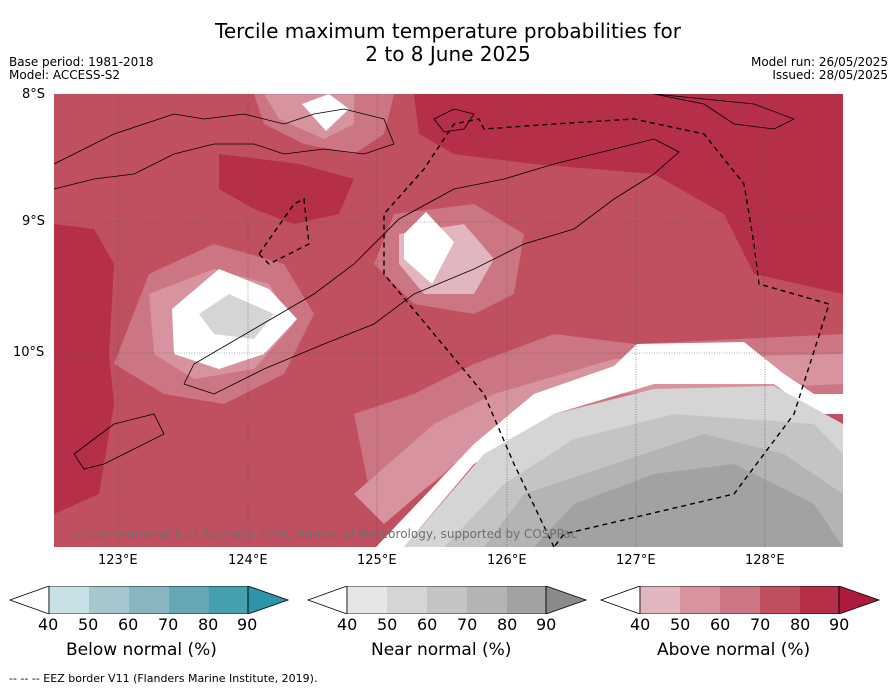 The image size is (896, 690). Describe the element at coordinates (268, 600) in the screenshot. I see `below-normal-over-triangle` at that location.